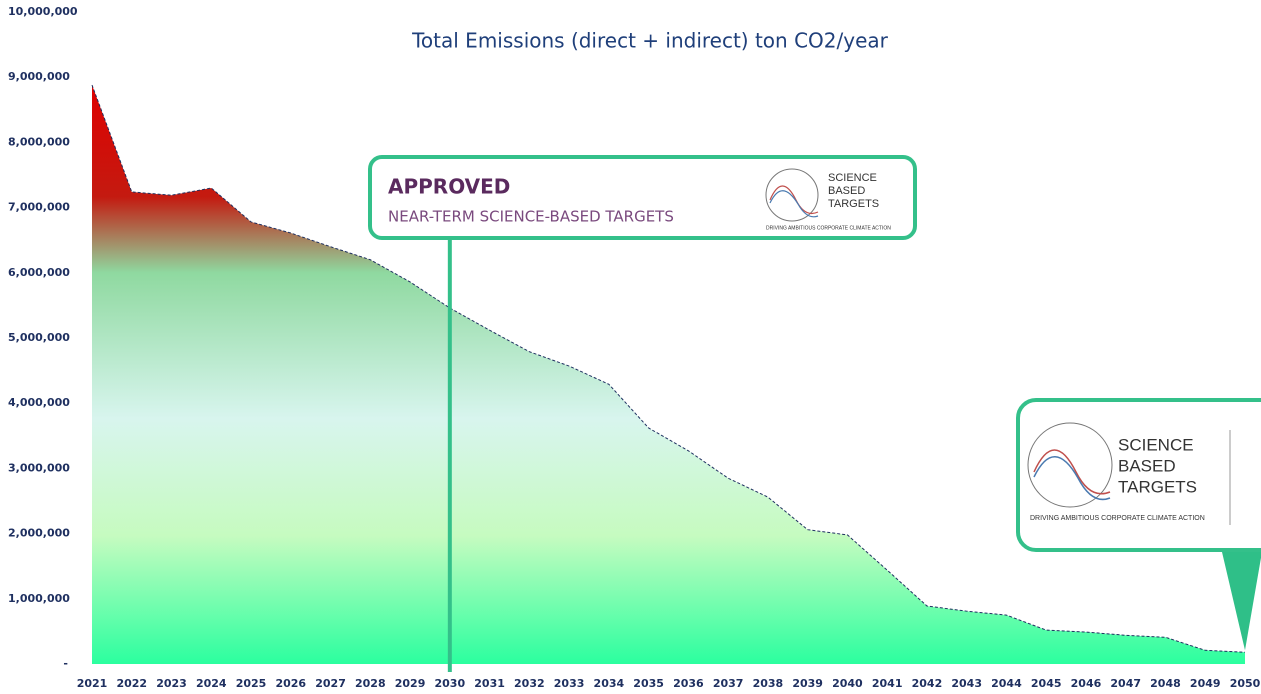 The image size is (1261, 694). I want to click on x-tick-label: 2050, so click(1245, 683).